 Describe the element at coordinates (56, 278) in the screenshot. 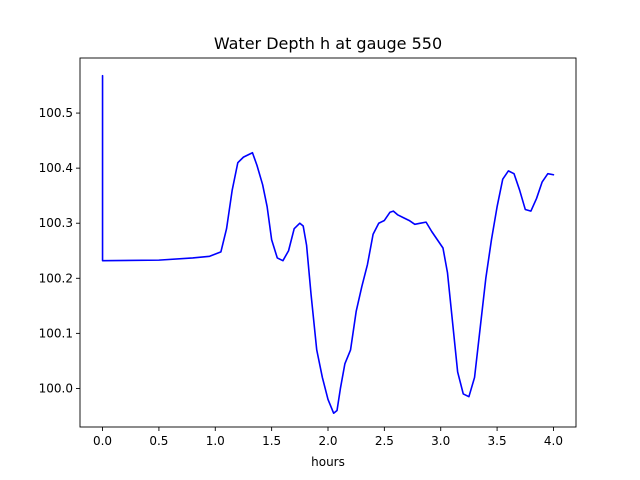

I see `y-tick-label-2: 100.2` at that location.